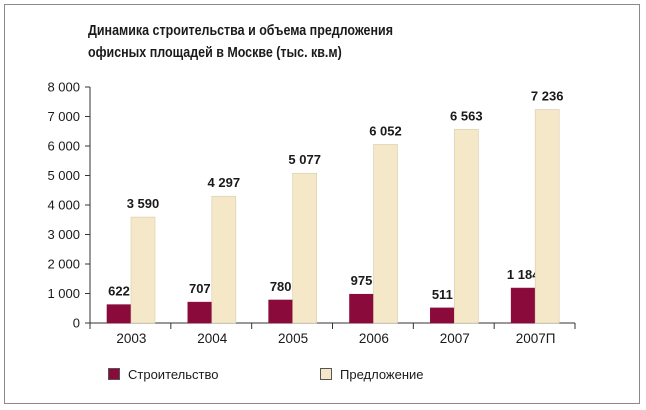 This screenshot has width=646, height=410. Describe the element at coordinates (385, 130) in the screenshot. I see `data-label-supply: 6 052` at that location.